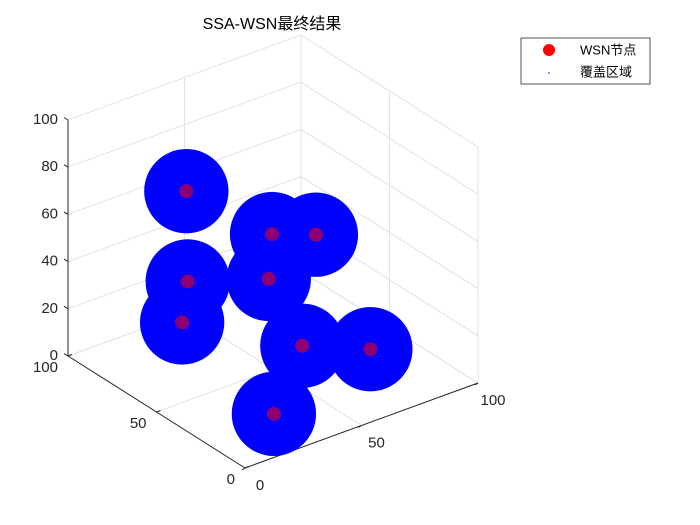 The width and height of the screenshot is (700, 525). Describe the element at coordinates (585, 61) in the screenshot. I see `legend-box` at that location.